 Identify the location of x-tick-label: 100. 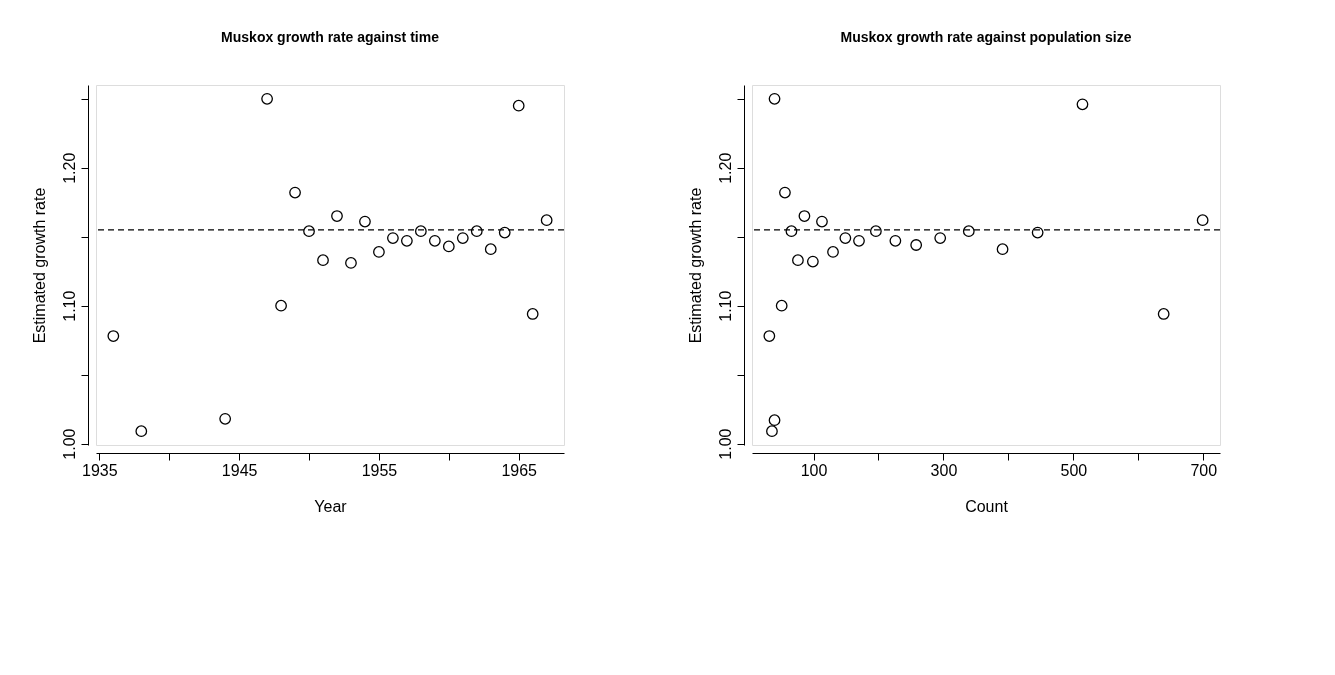
(814, 470).